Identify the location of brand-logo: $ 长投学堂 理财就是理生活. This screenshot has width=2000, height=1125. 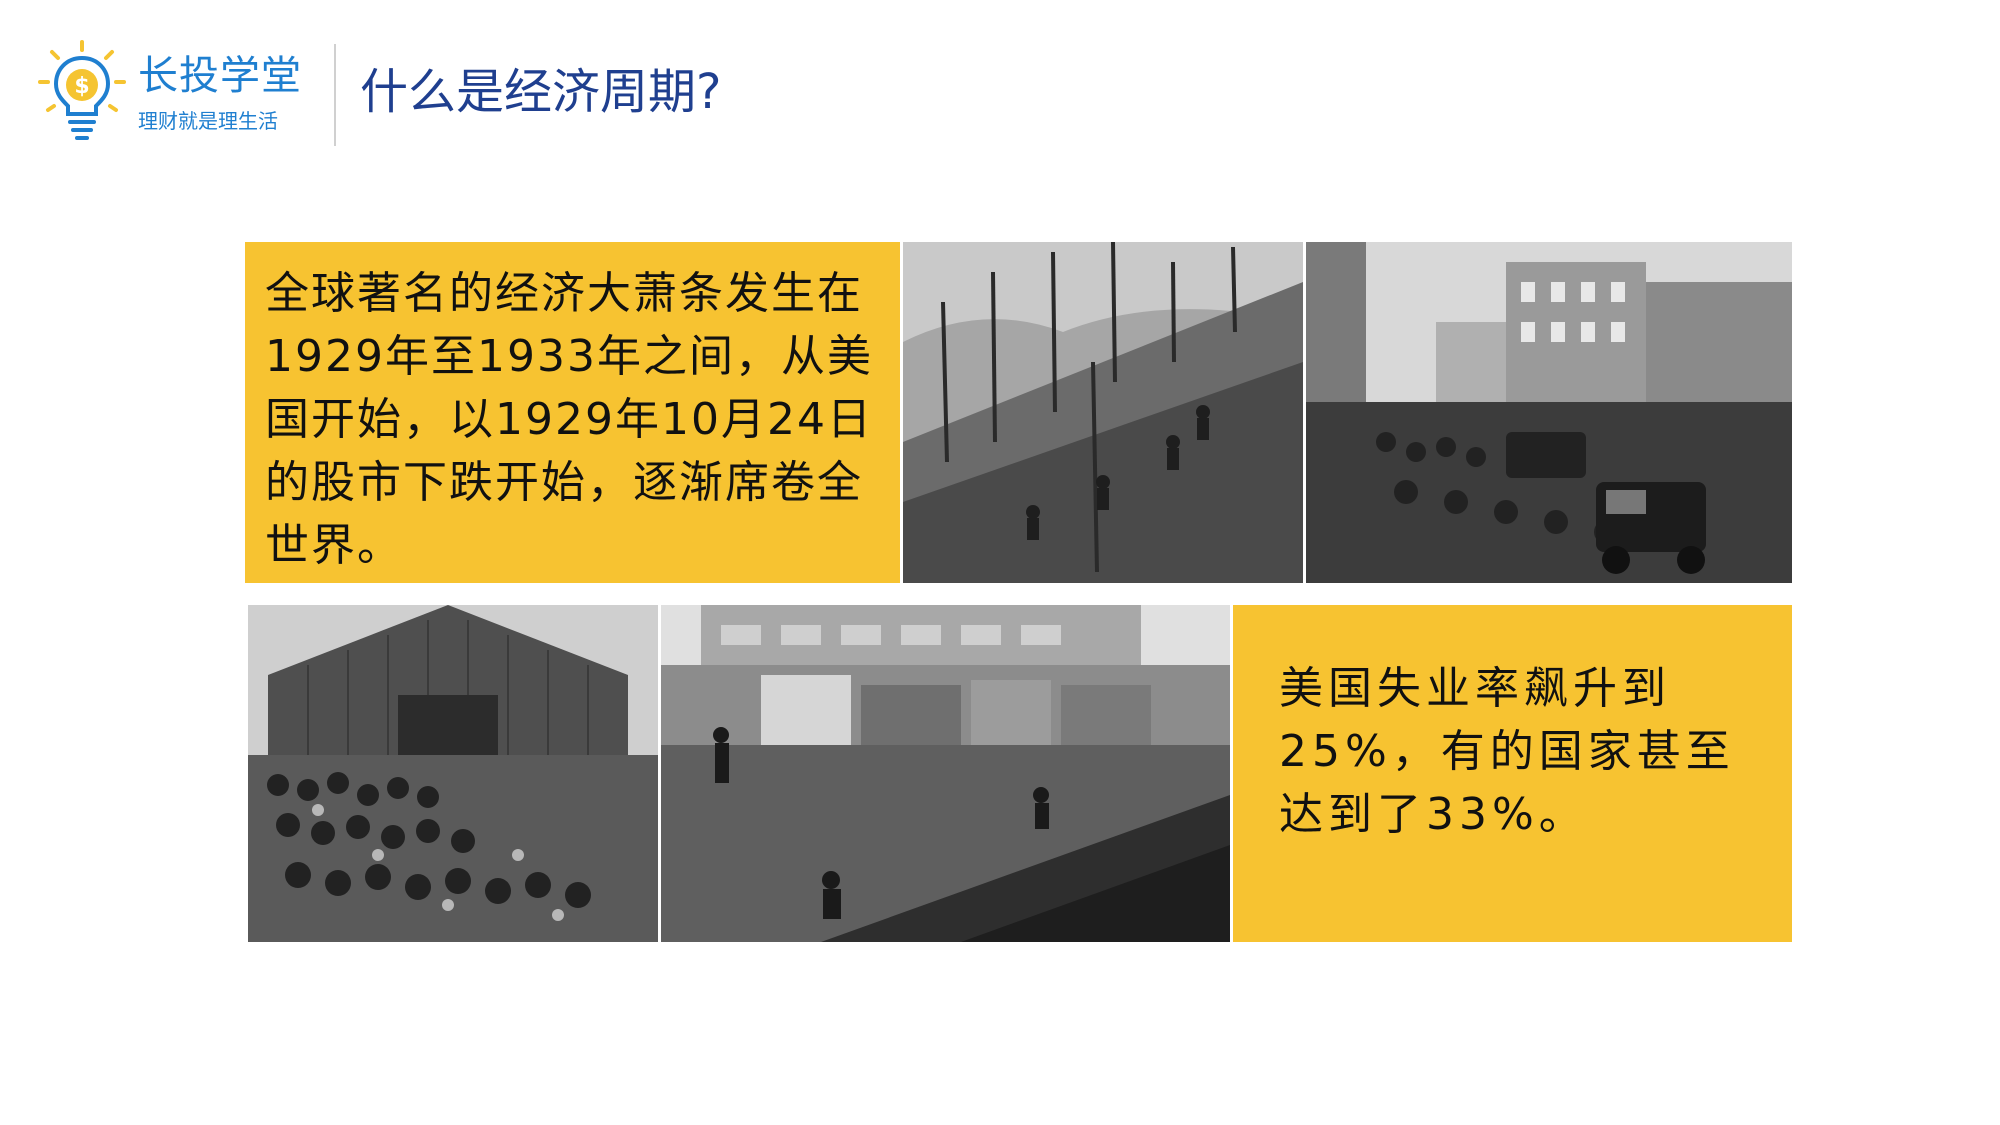
(186, 93).